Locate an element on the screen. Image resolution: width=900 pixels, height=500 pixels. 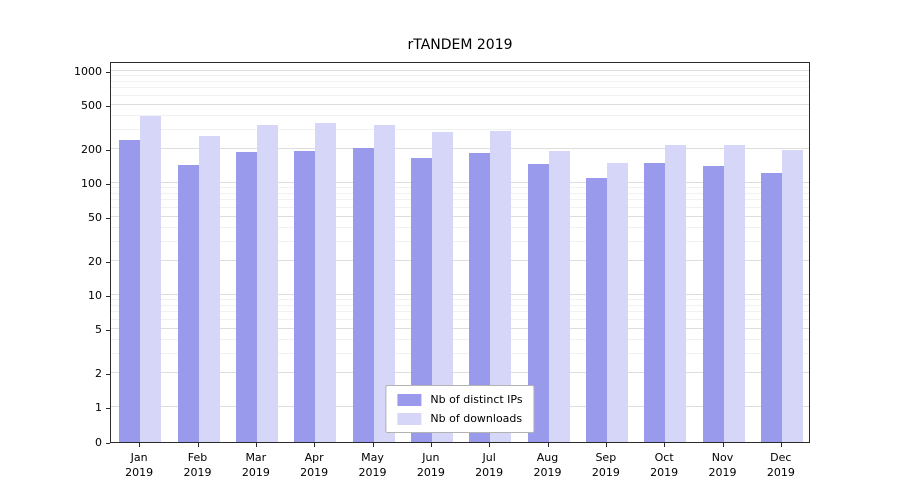
x-tick-label-mar: Mar 2019 is located at coordinates (256, 465).